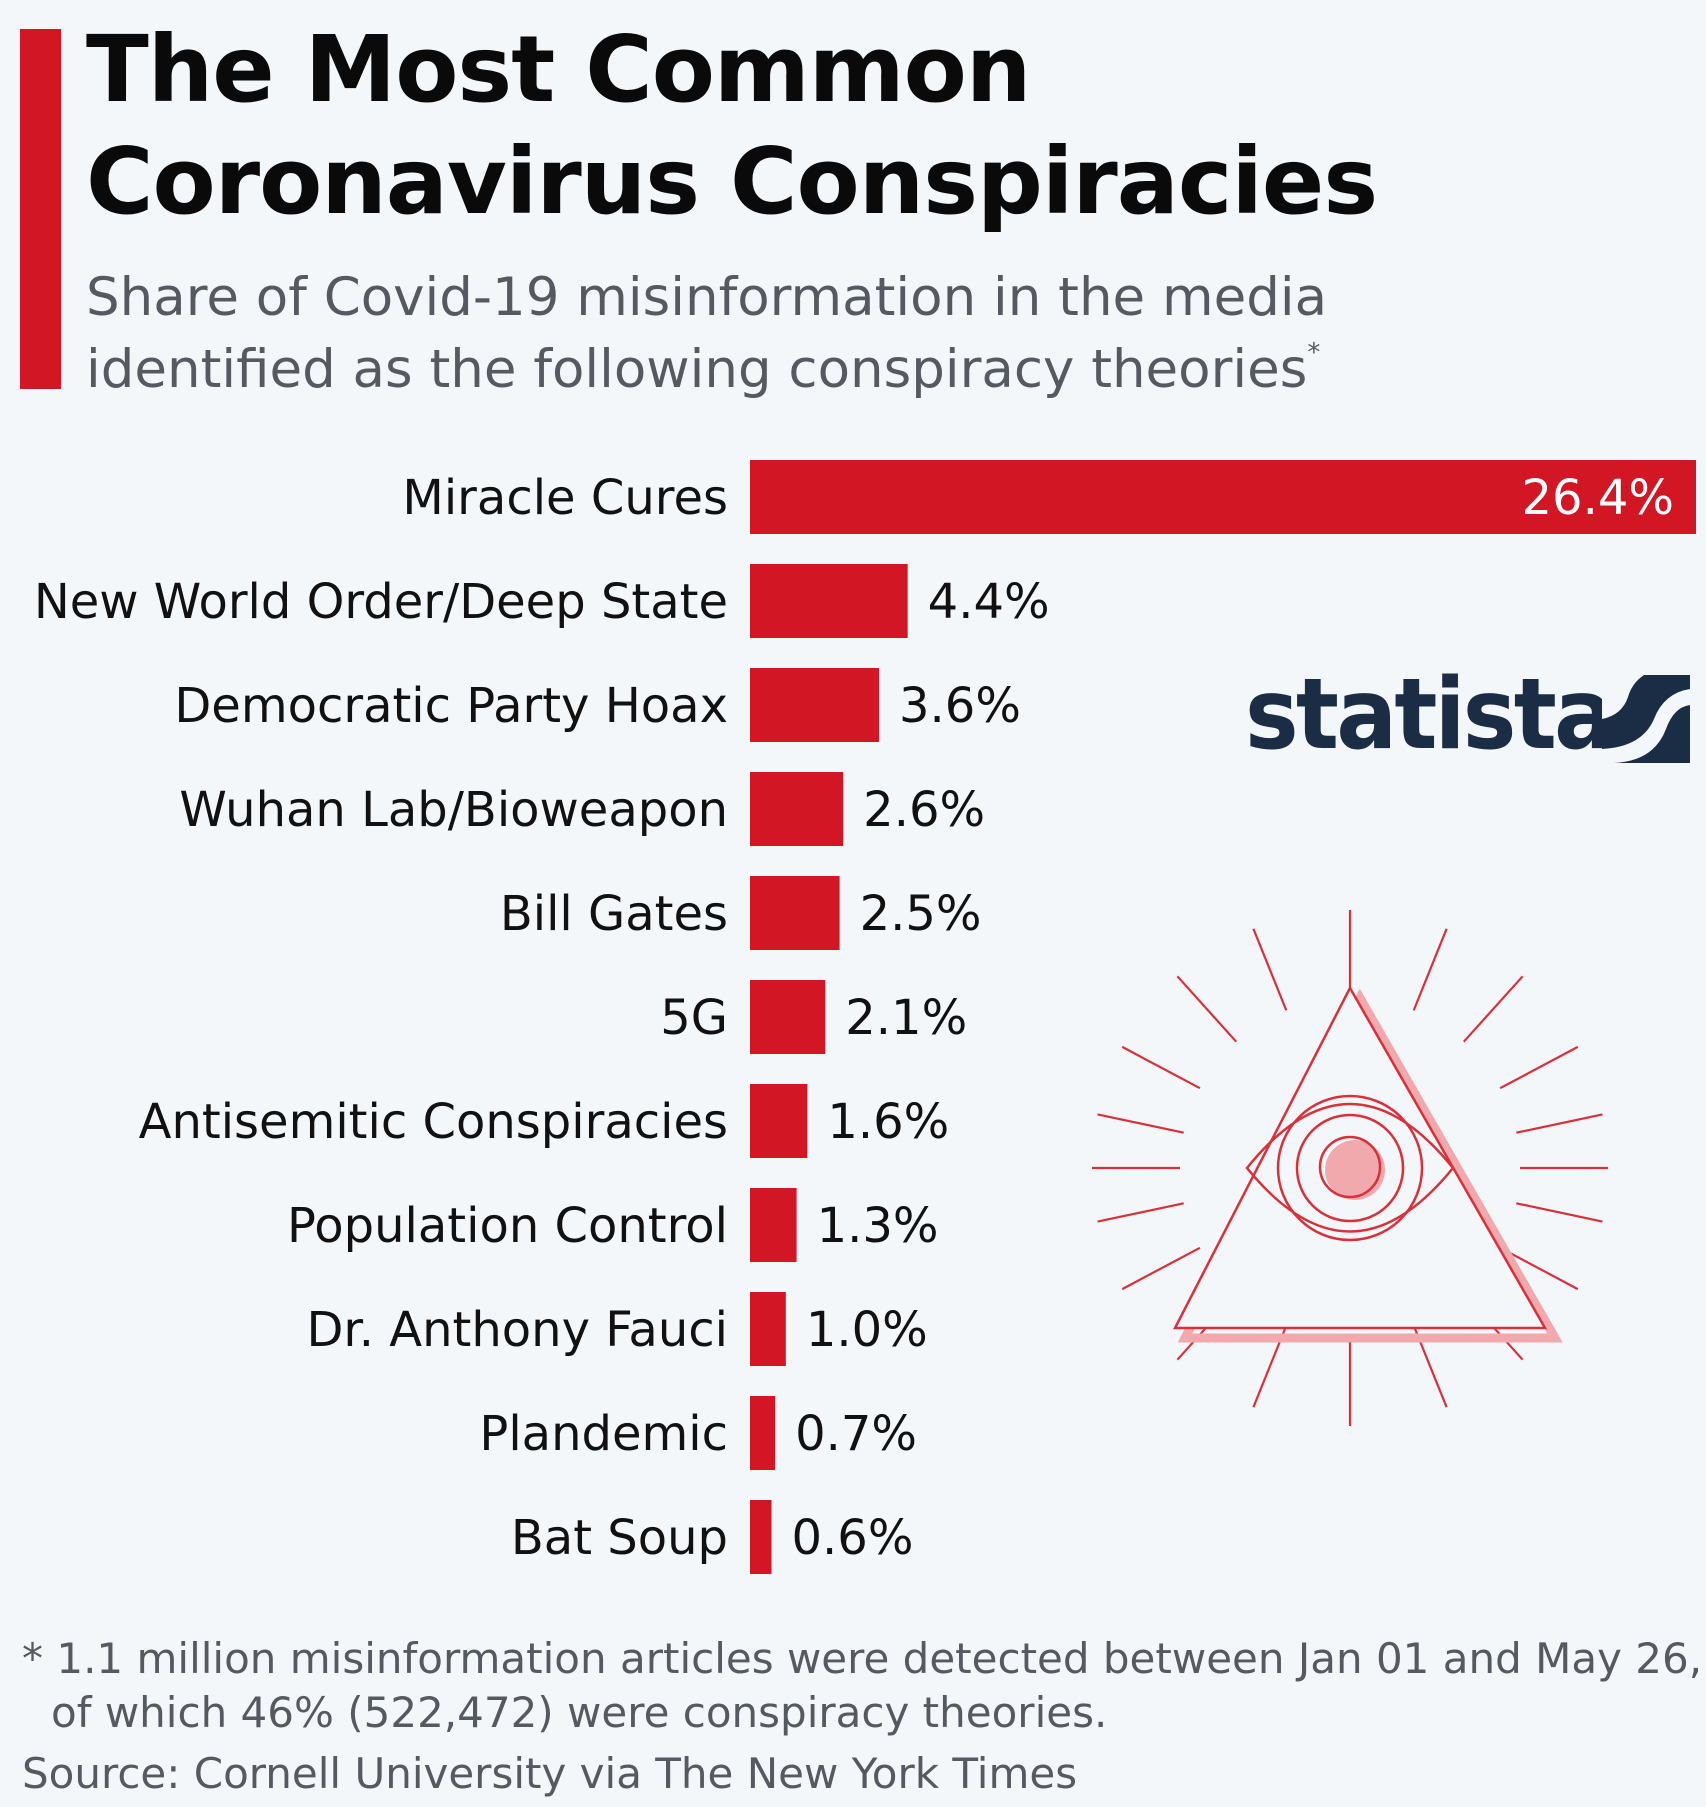 This screenshot has height=1807, width=1706. What do you see at coordinates (1223, 497) in the screenshot?
I see `bar-miracle-cures` at bounding box center [1223, 497].